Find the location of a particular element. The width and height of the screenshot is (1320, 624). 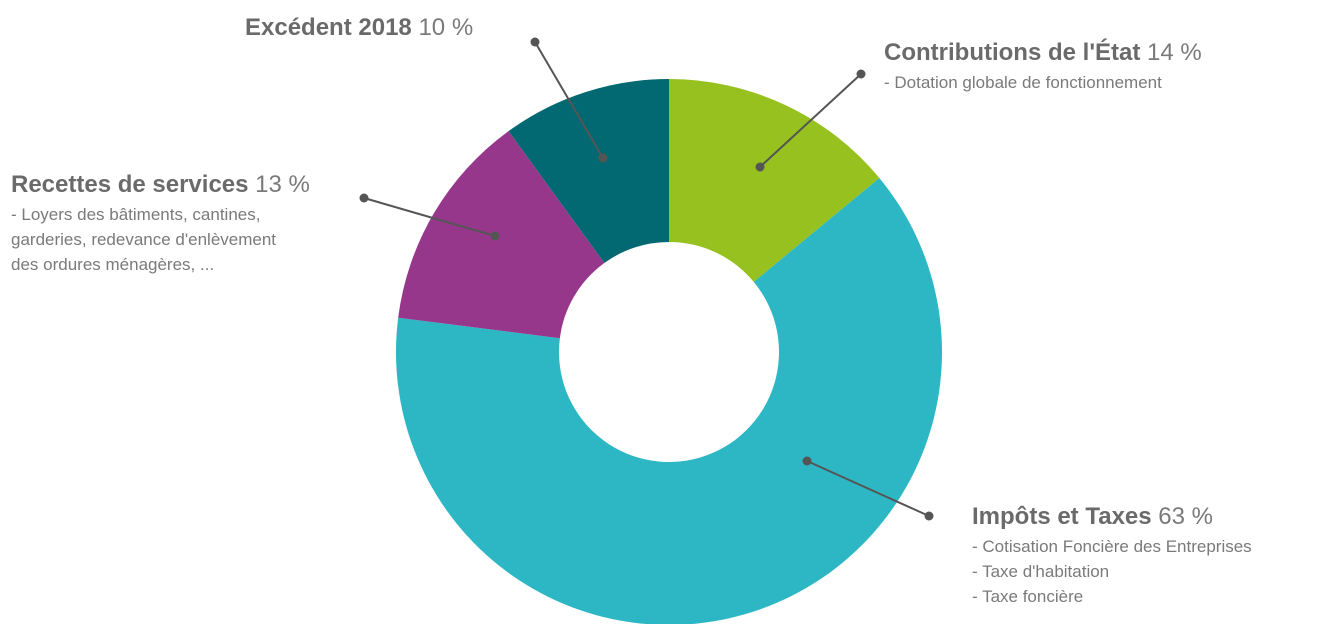

slice-percent: 13 % is located at coordinates (282, 184).